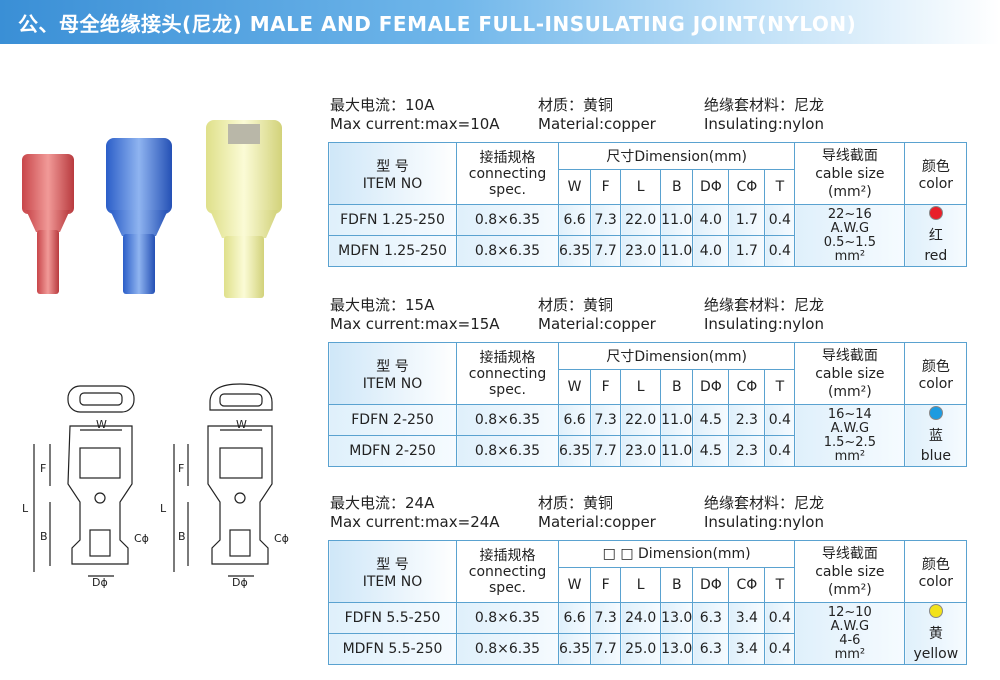  I want to click on cable-header-en: cable size, so click(850, 373).